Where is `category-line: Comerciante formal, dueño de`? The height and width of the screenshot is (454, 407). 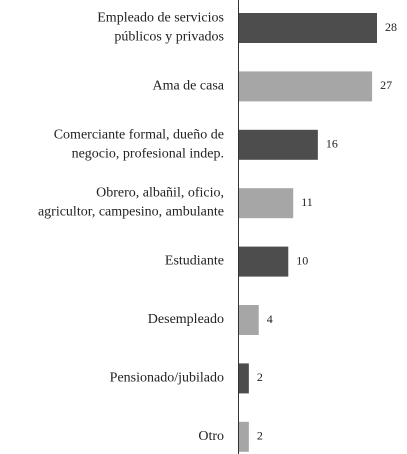
category-line: Comerciante formal, dueño de is located at coordinates (139, 135).